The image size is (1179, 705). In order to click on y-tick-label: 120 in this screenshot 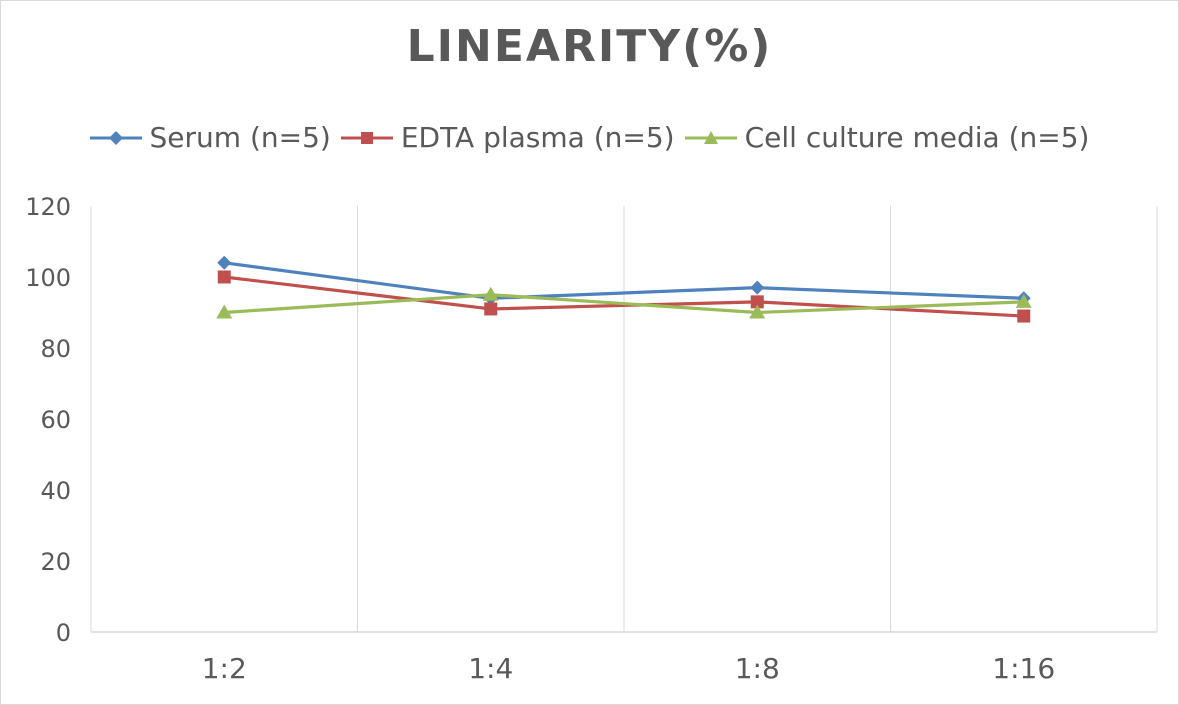, I will do `click(48, 207)`.